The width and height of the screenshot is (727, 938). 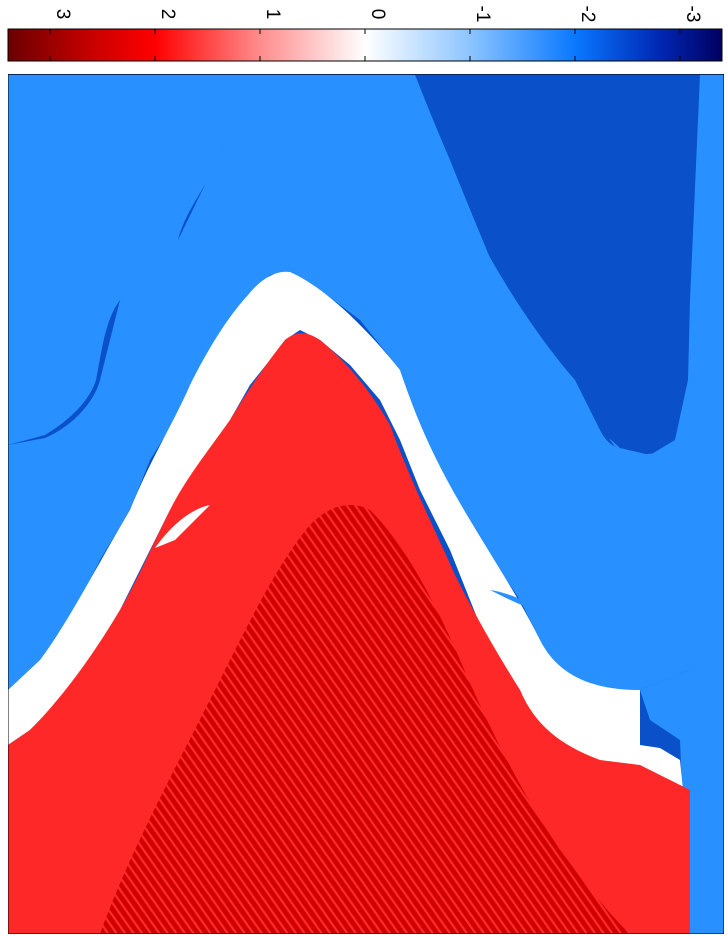 What do you see at coordinates (517, 601) in the screenshot?
I see `region-blue-spike-lower` at bounding box center [517, 601].